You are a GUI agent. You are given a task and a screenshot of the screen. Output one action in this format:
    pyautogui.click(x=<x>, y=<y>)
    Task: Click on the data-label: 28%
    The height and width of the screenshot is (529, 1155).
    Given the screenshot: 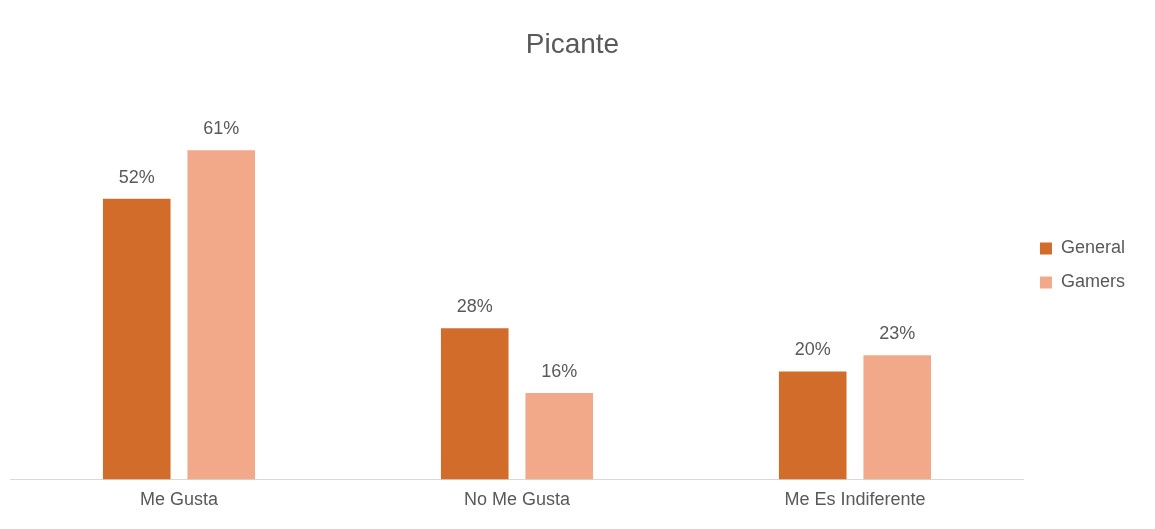 What is the action you would take?
    pyautogui.click(x=474, y=306)
    